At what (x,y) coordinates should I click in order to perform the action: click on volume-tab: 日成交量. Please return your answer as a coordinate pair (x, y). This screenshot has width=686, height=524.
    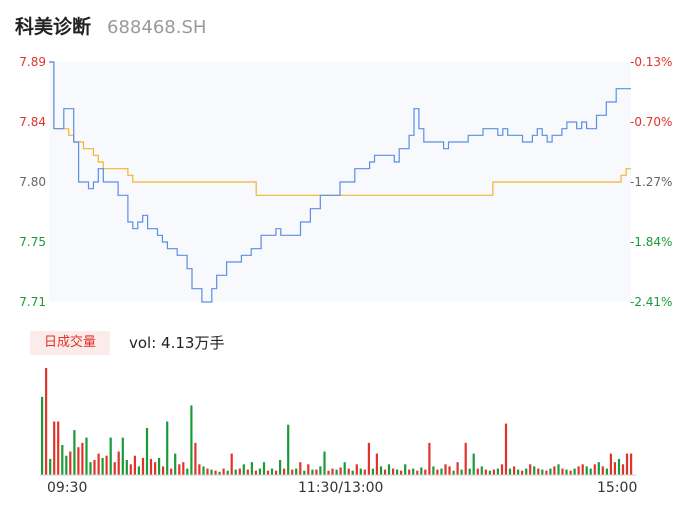
    Looking at the image, I should click on (70, 343).